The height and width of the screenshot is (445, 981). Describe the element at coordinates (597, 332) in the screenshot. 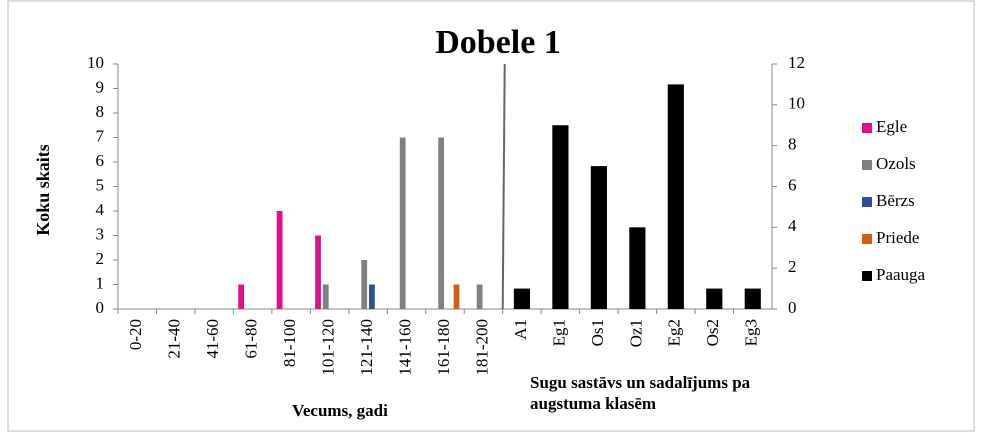

I see `x-tick-label: Os1` at that location.